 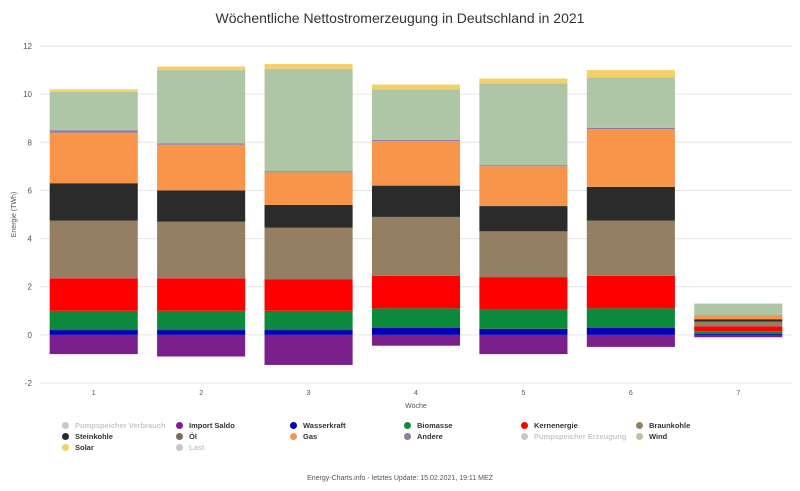 I want to click on legend-label: Biomasse, so click(x=435, y=425).